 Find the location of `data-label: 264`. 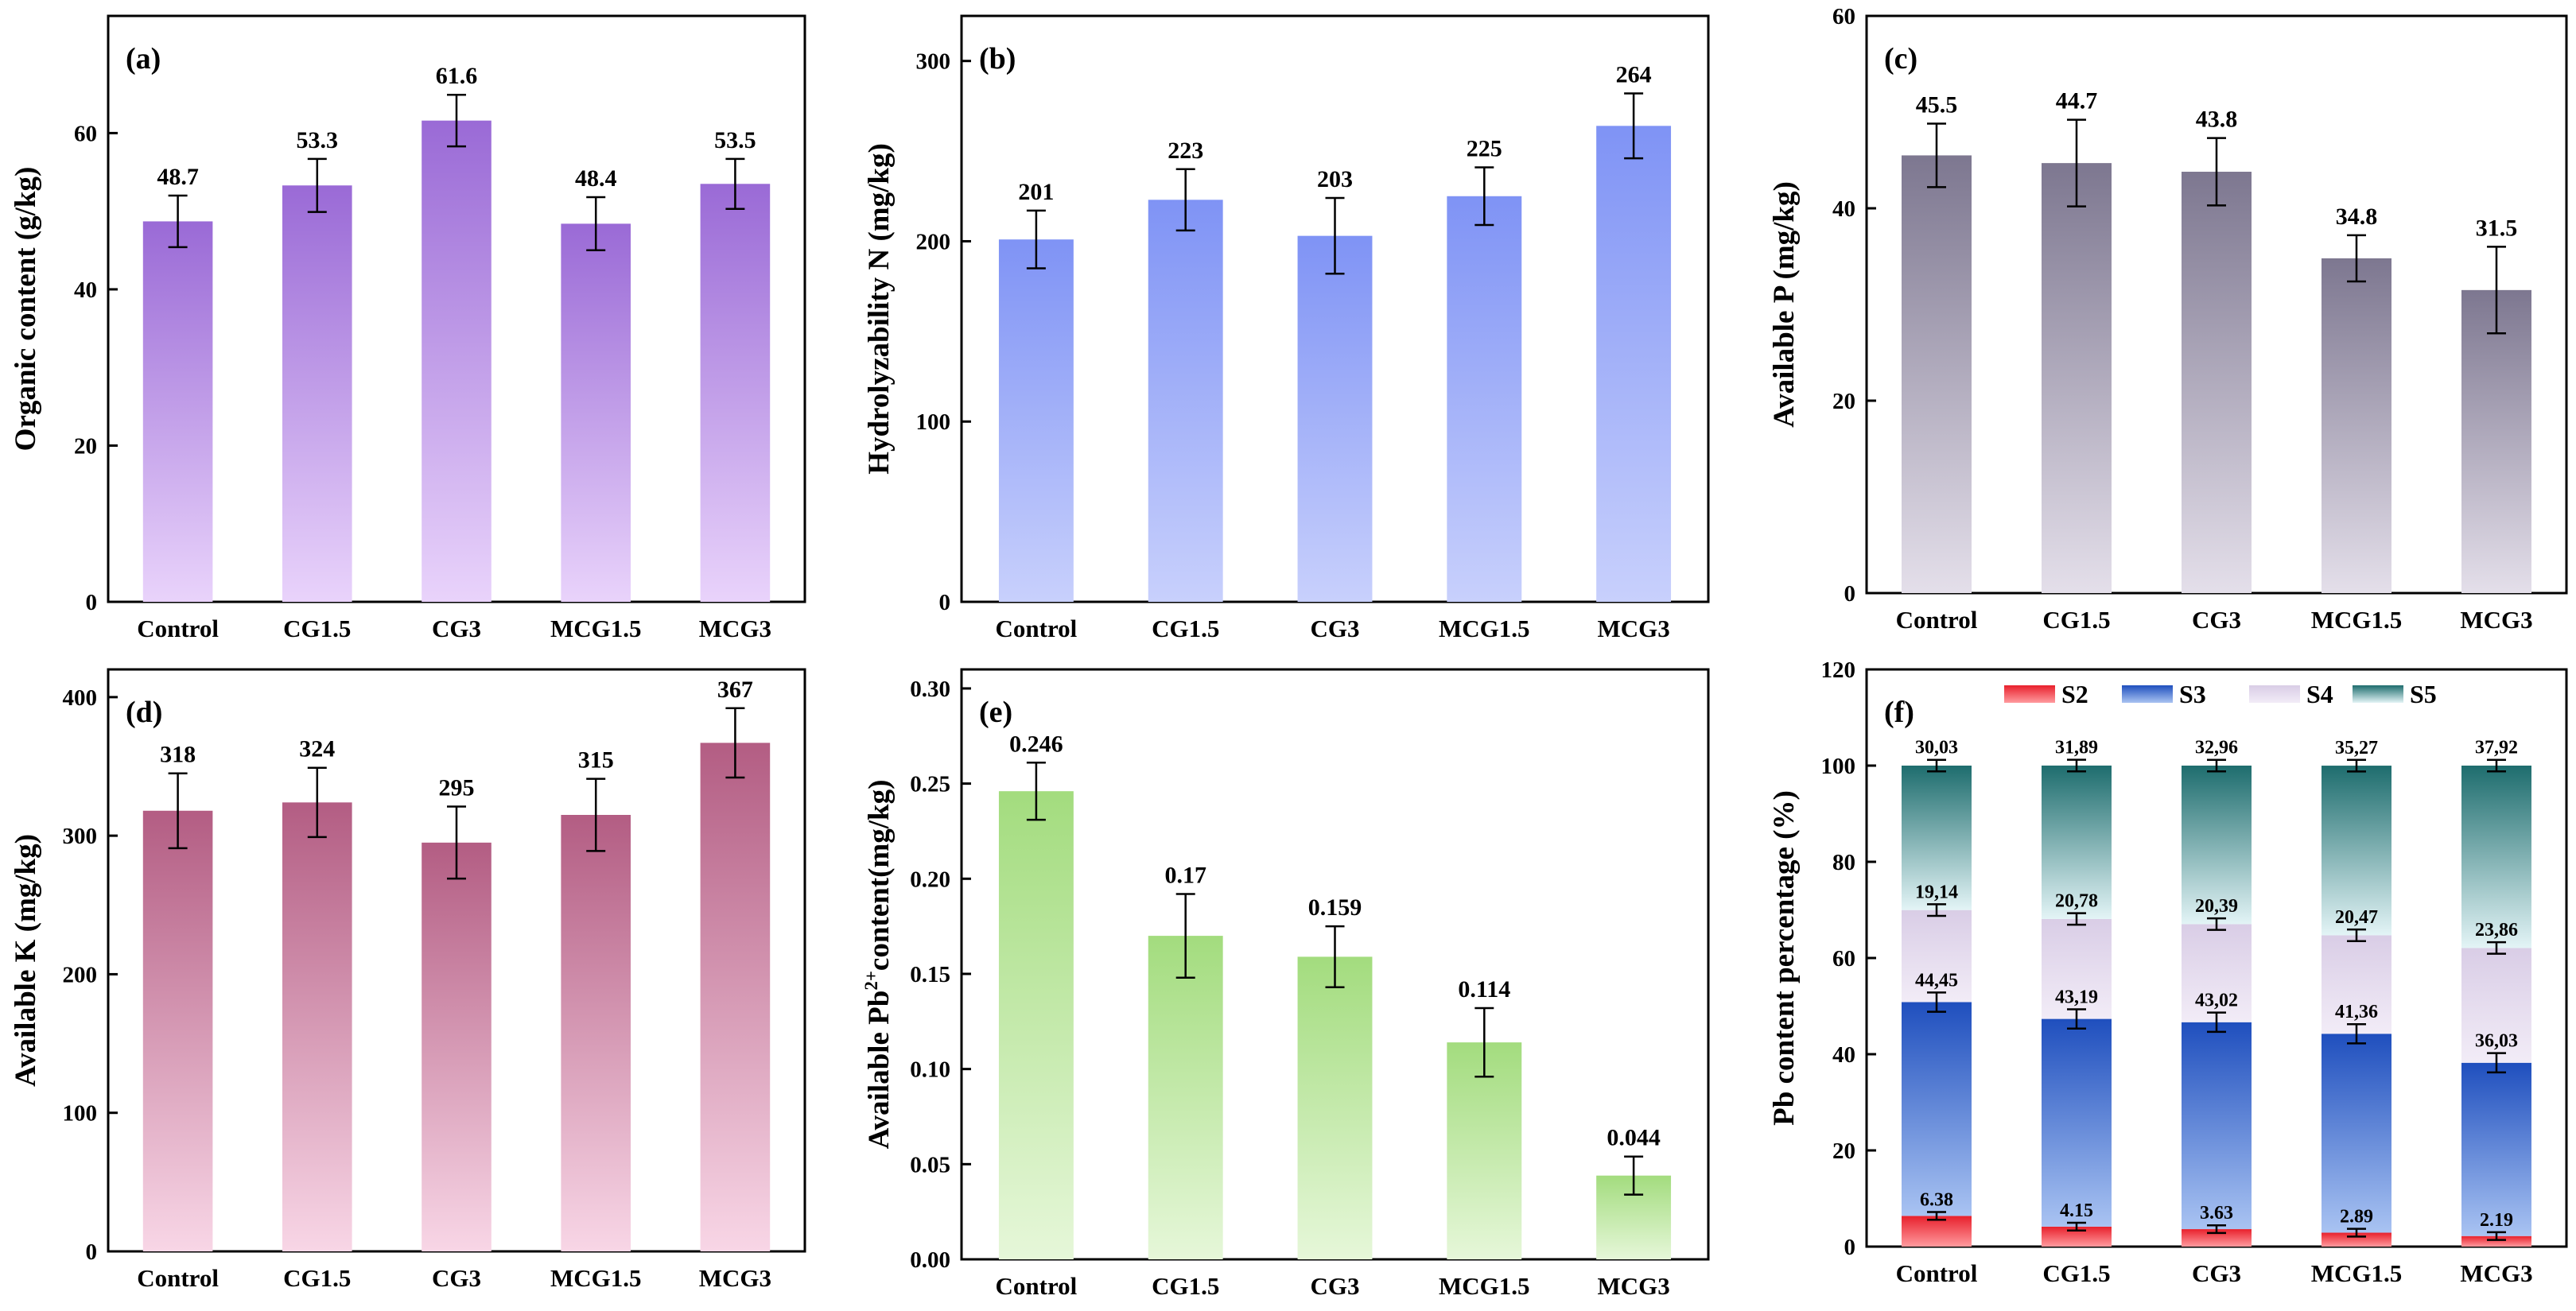

data-label: 264 is located at coordinates (1634, 75).